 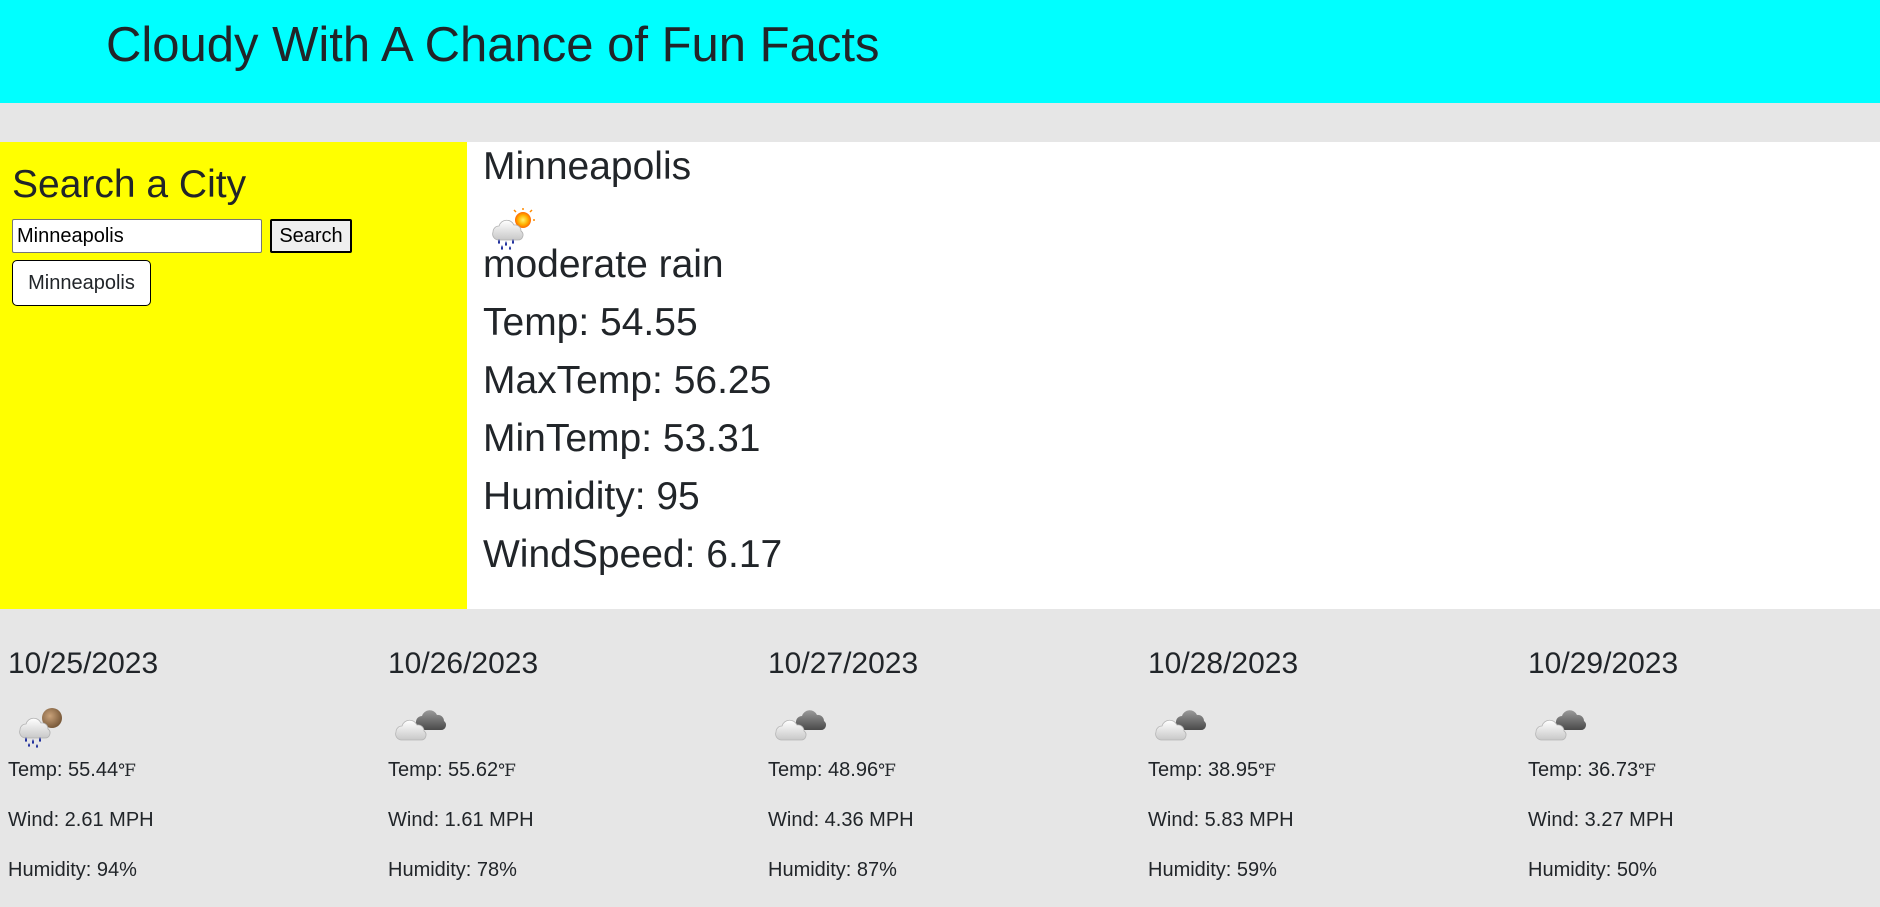 What do you see at coordinates (493, 45) in the screenshot?
I see `app-title: Cloudy With A Chance of Fun Facts` at bounding box center [493, 45].